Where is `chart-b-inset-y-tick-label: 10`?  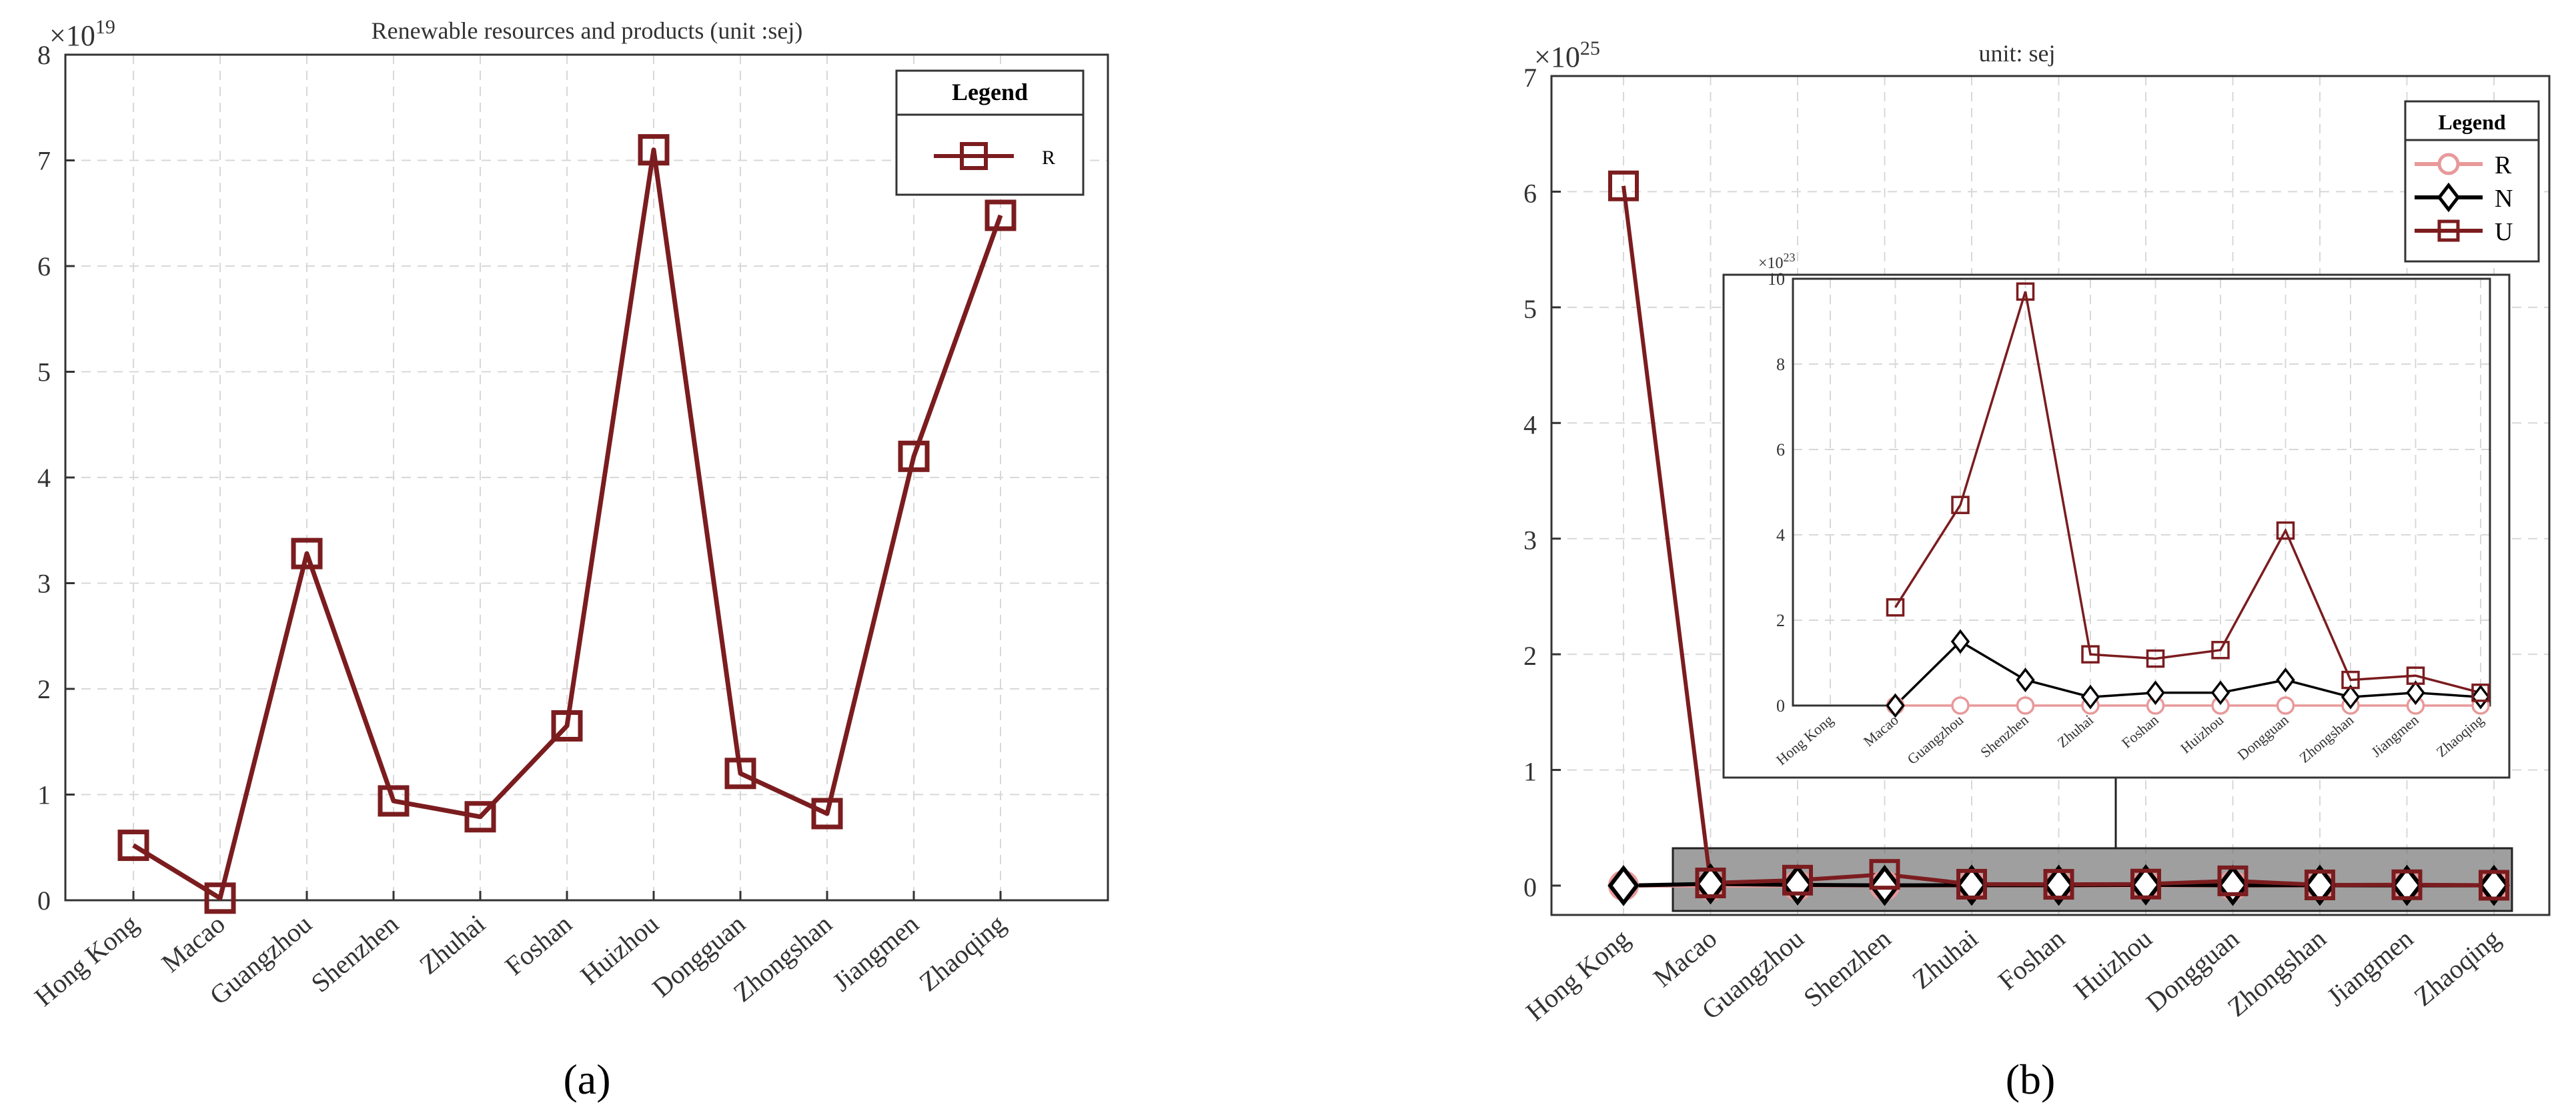
chart-b-inset-y-tick-label: 10 is located at coordinates (1776, 279).